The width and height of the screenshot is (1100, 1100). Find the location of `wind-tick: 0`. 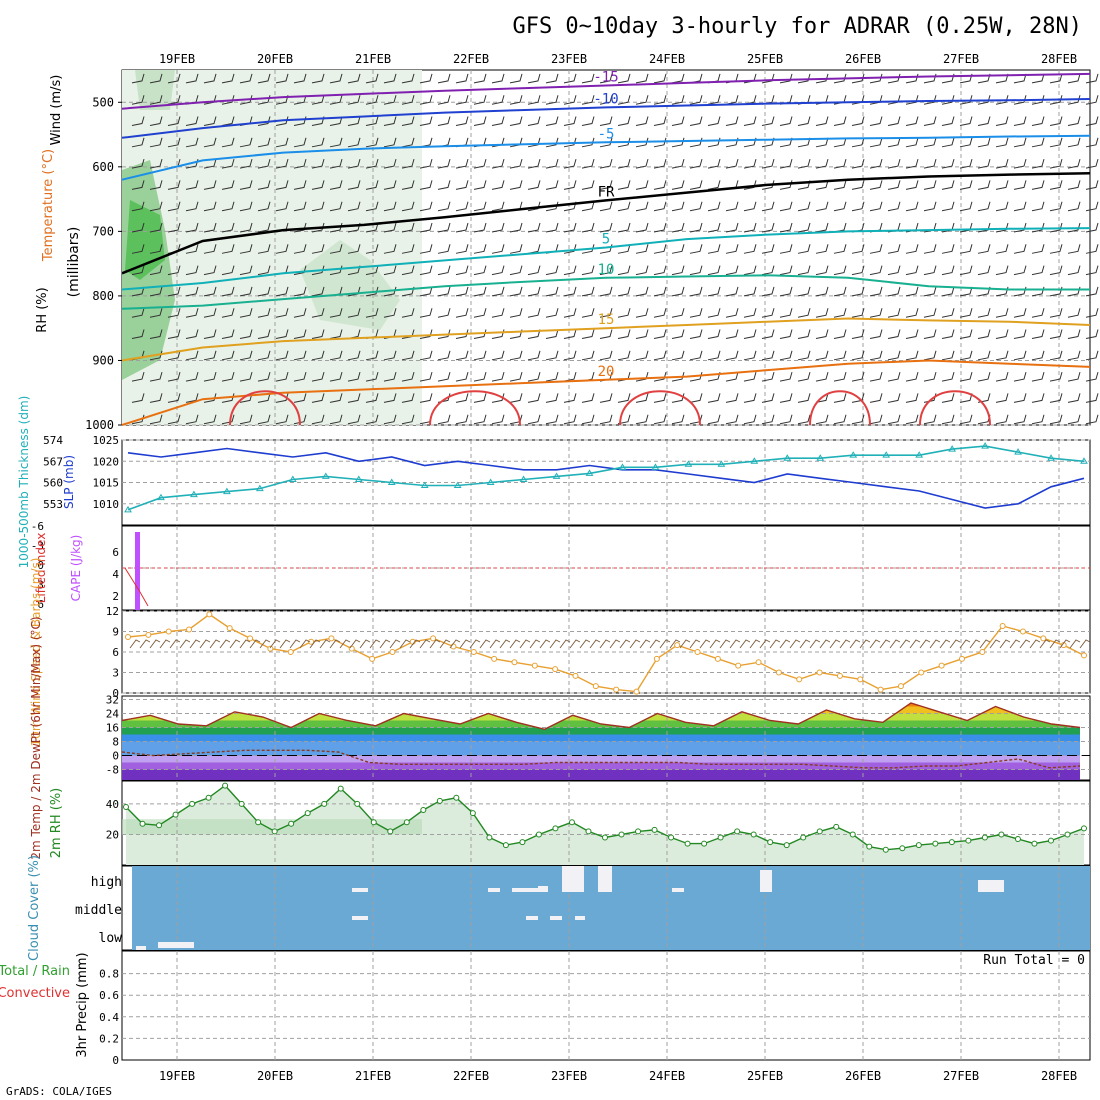

wind-tick: 0 is located at coordinates (115, 693).